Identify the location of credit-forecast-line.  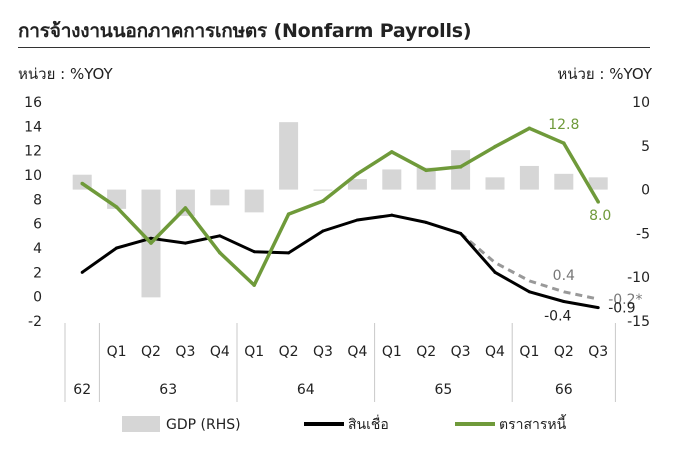
(529, 266).